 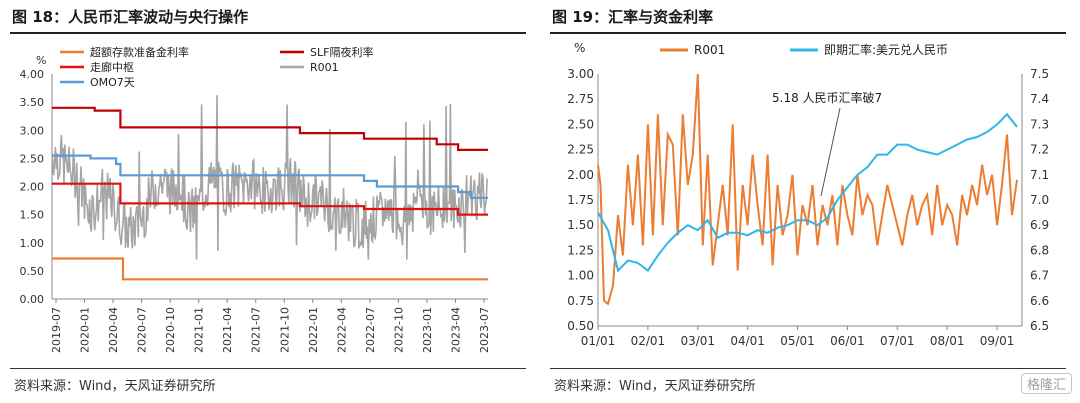 What do you see at coordinates (113, 330) in the screenshot?
I see `left-x-tick-label: 2020-04` at bounding box center [113, 330].